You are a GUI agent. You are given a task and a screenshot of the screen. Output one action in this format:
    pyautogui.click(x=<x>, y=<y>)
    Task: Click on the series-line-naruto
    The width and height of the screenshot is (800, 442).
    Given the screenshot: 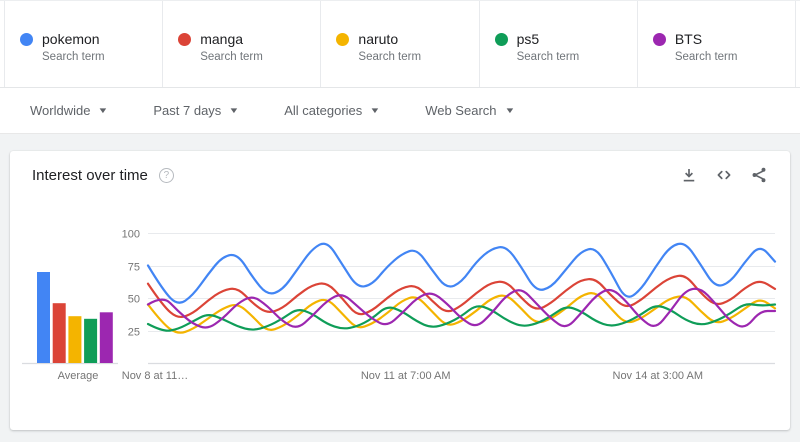 What is the action you would take?
    pyautogui.click(x=461, y=313)
    